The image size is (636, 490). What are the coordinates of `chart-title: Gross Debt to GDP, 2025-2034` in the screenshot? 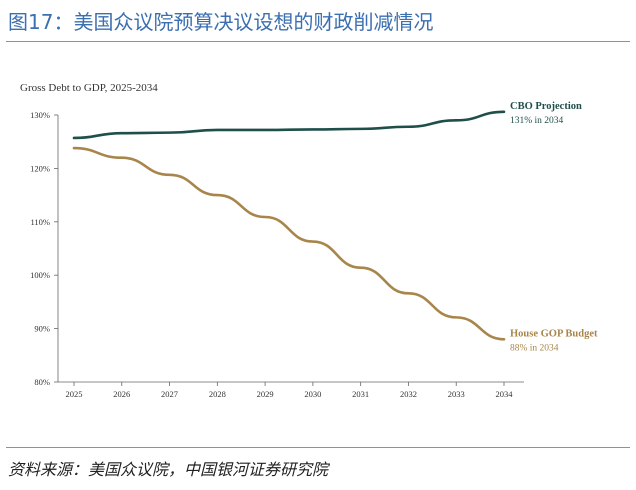 It's located at (89, 88).